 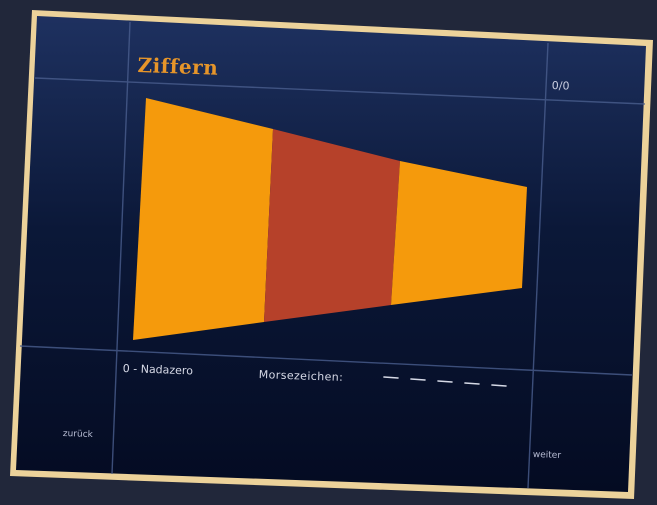 I want to click on back-button: zurück, so click(x=77, y=435).